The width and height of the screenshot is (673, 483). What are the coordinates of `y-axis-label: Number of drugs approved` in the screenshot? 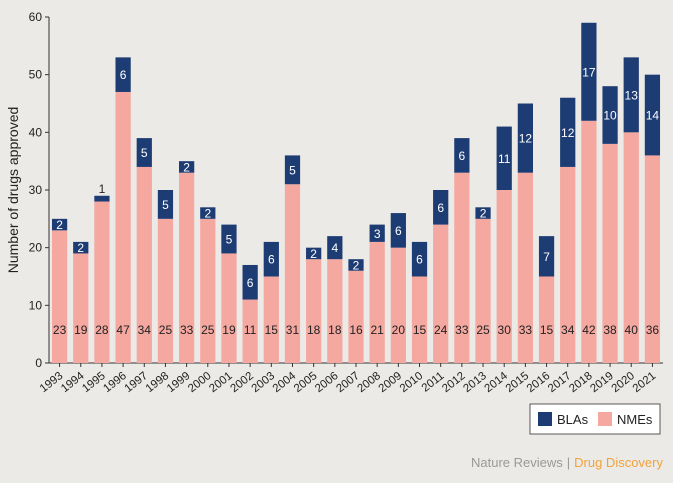 It's located at (13, 190).